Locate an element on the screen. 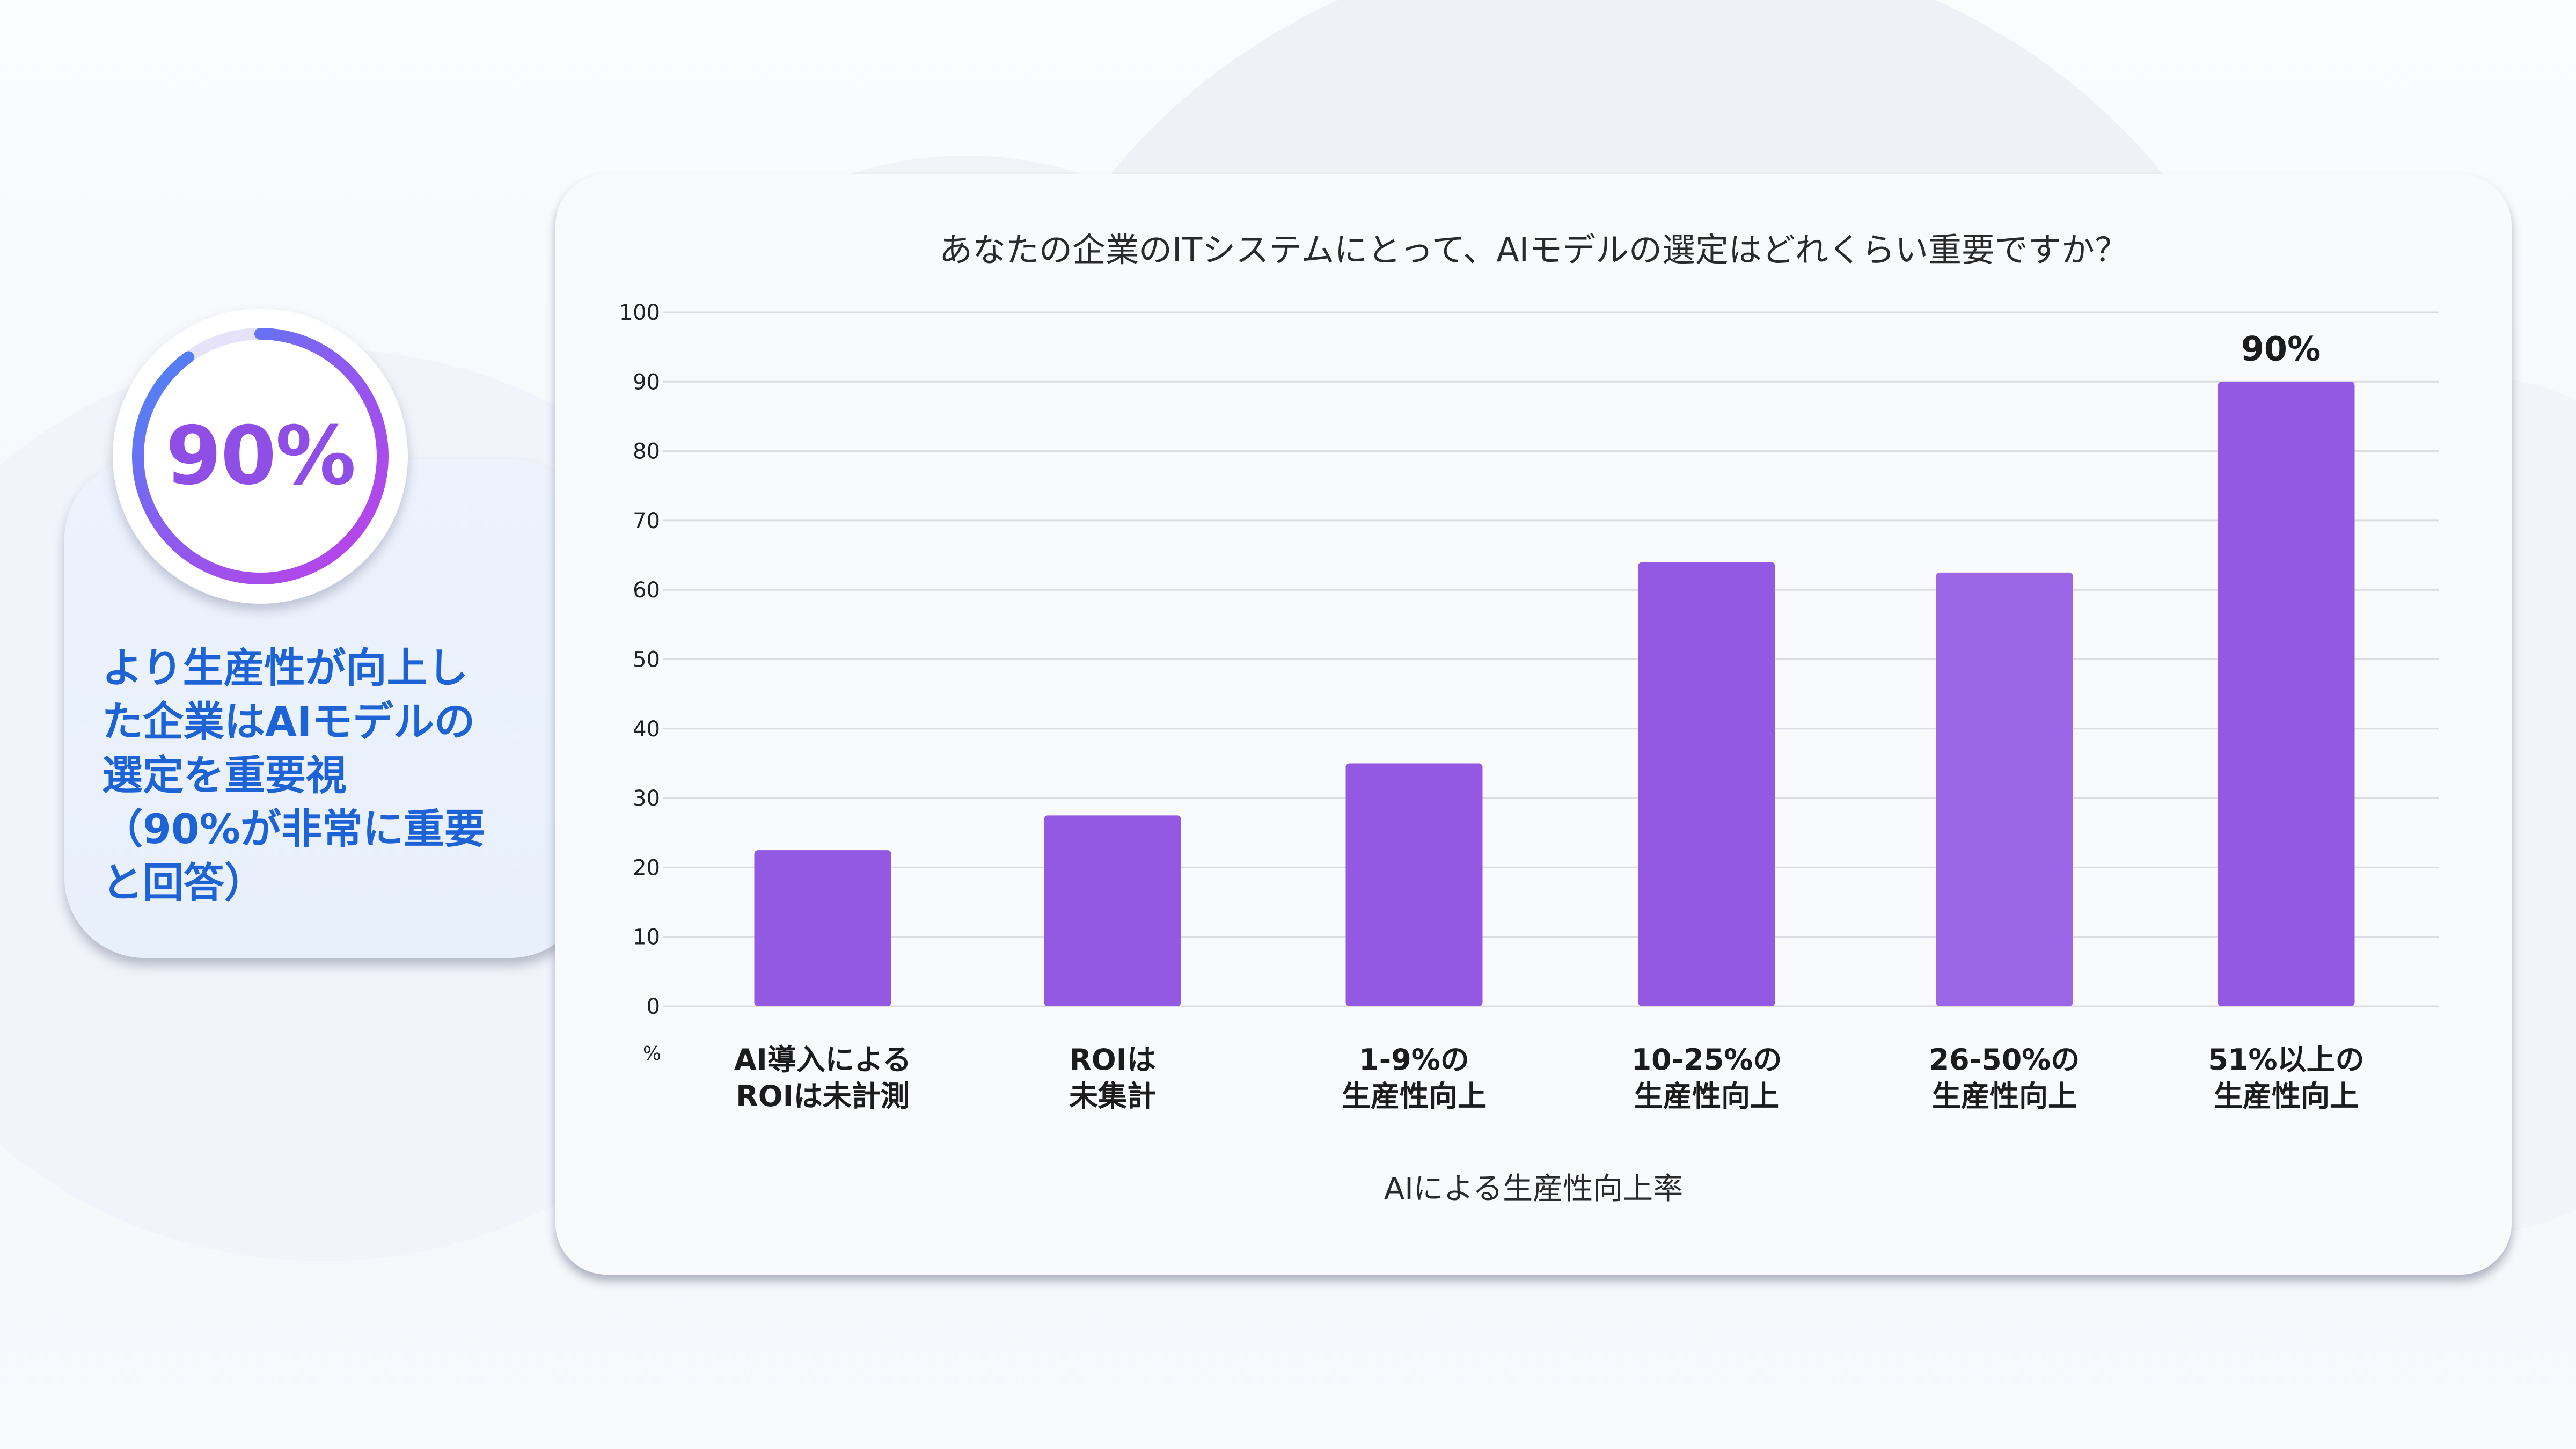 The image size is (2576, 1449). progress-ring is located at coordinates (260, 456).